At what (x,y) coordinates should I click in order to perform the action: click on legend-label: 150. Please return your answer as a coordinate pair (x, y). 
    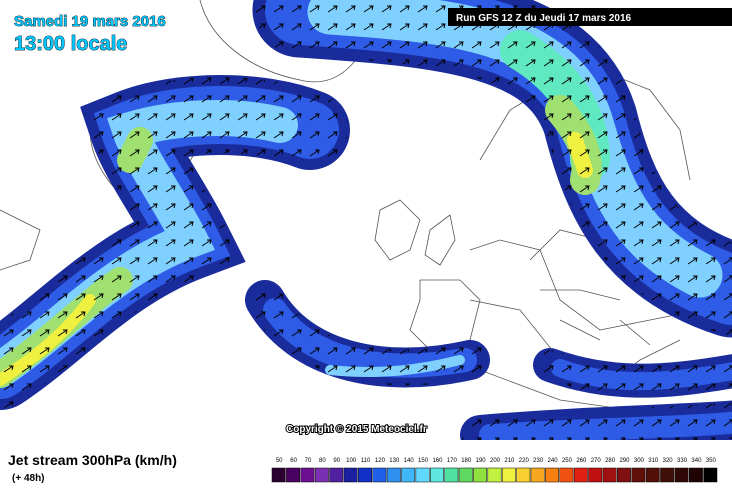
    Looking at the image, I should click on (423, 461).